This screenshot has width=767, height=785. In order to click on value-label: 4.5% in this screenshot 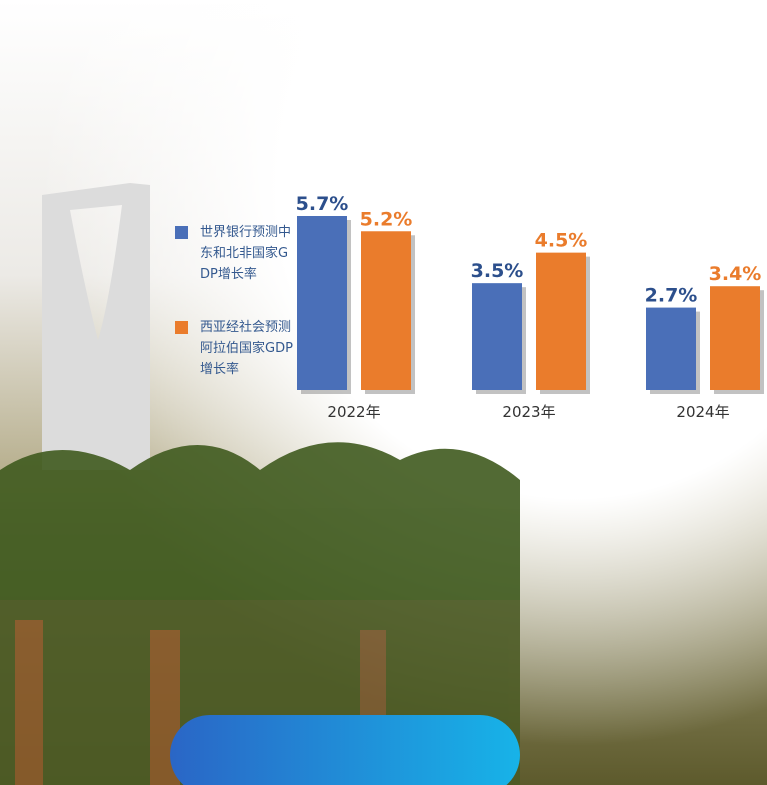, I will do `click(561, 241)`.